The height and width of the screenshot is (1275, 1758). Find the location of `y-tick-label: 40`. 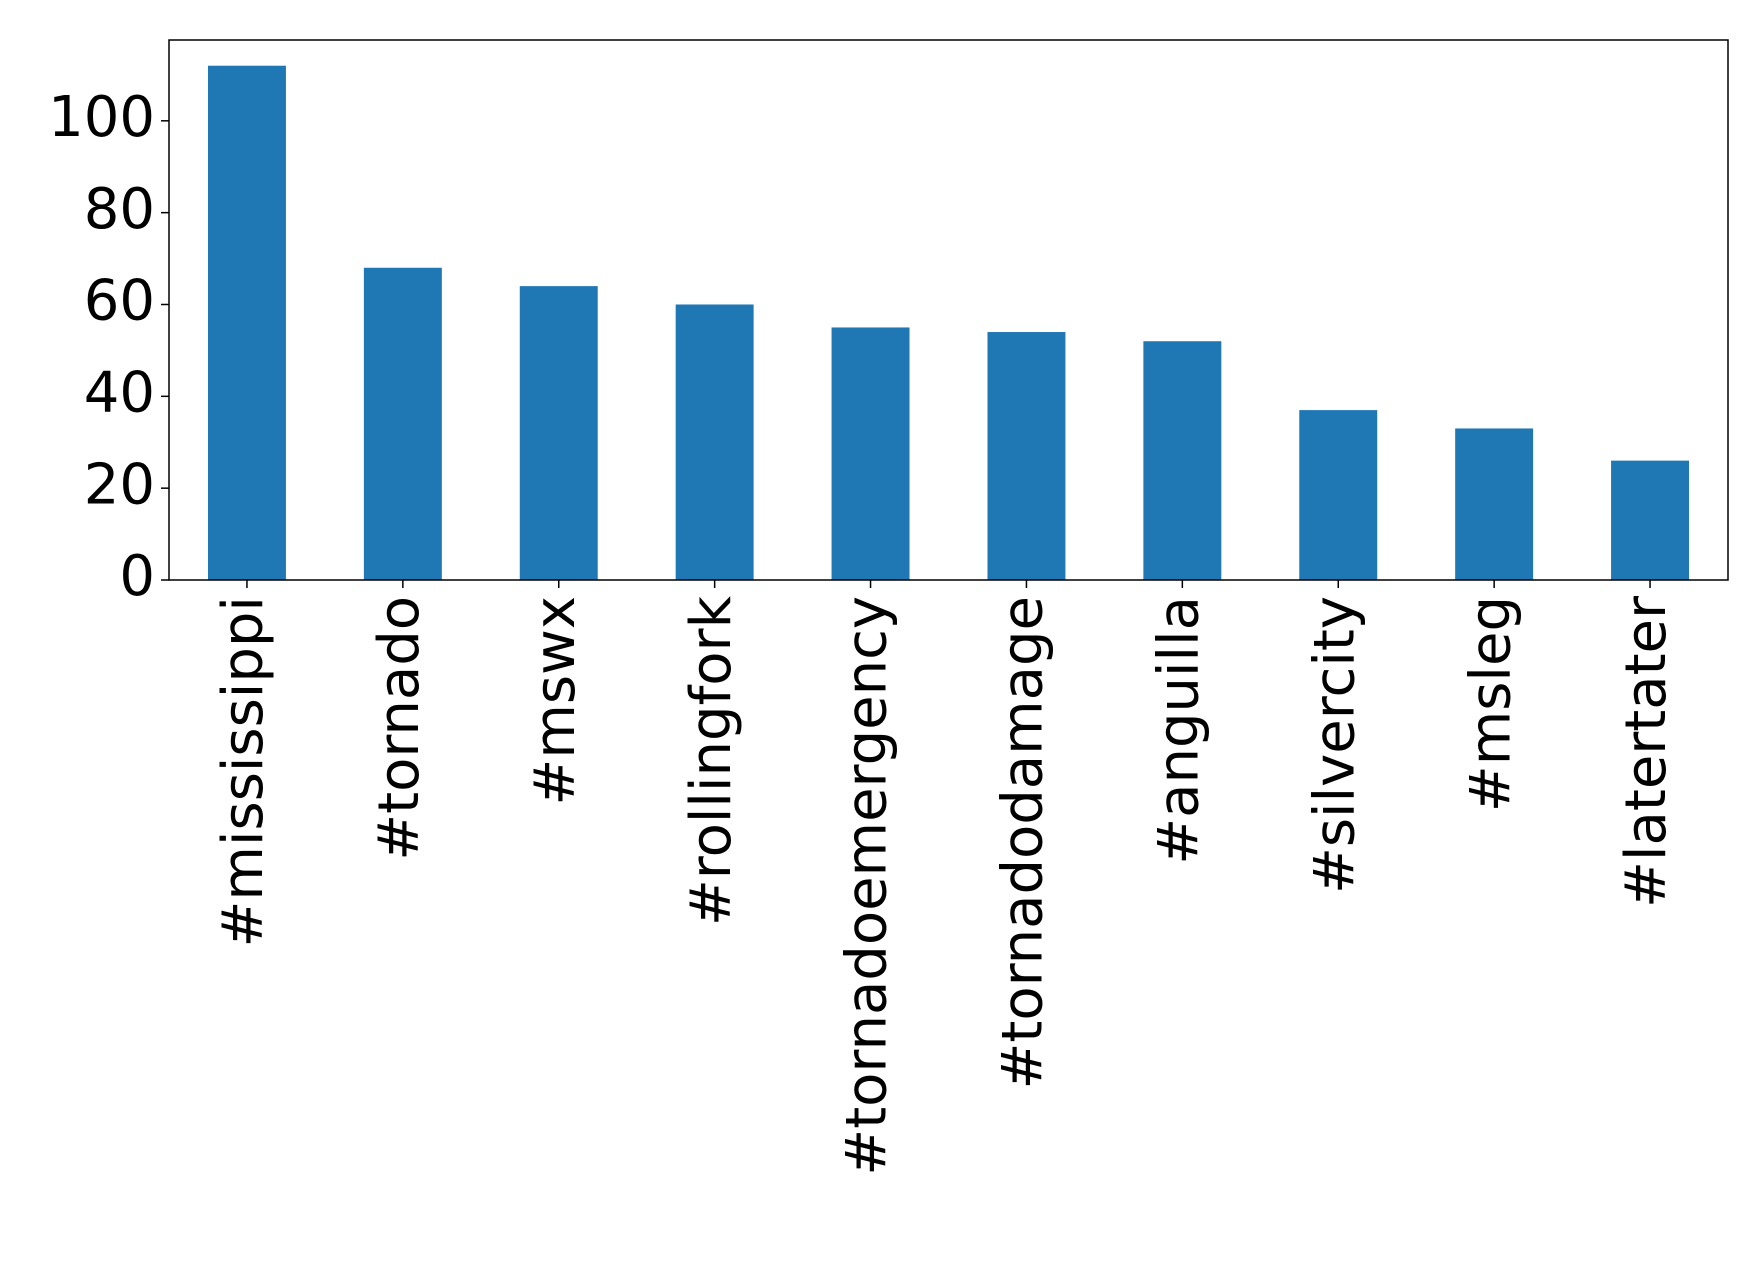

y-tick-label: 40 is located at coordinates (119, 392).